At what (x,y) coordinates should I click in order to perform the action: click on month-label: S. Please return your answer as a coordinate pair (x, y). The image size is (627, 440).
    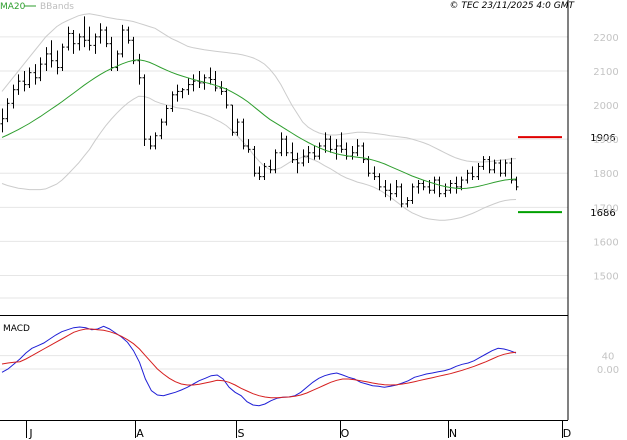
    Looking at the image, I should click on (241, 433).